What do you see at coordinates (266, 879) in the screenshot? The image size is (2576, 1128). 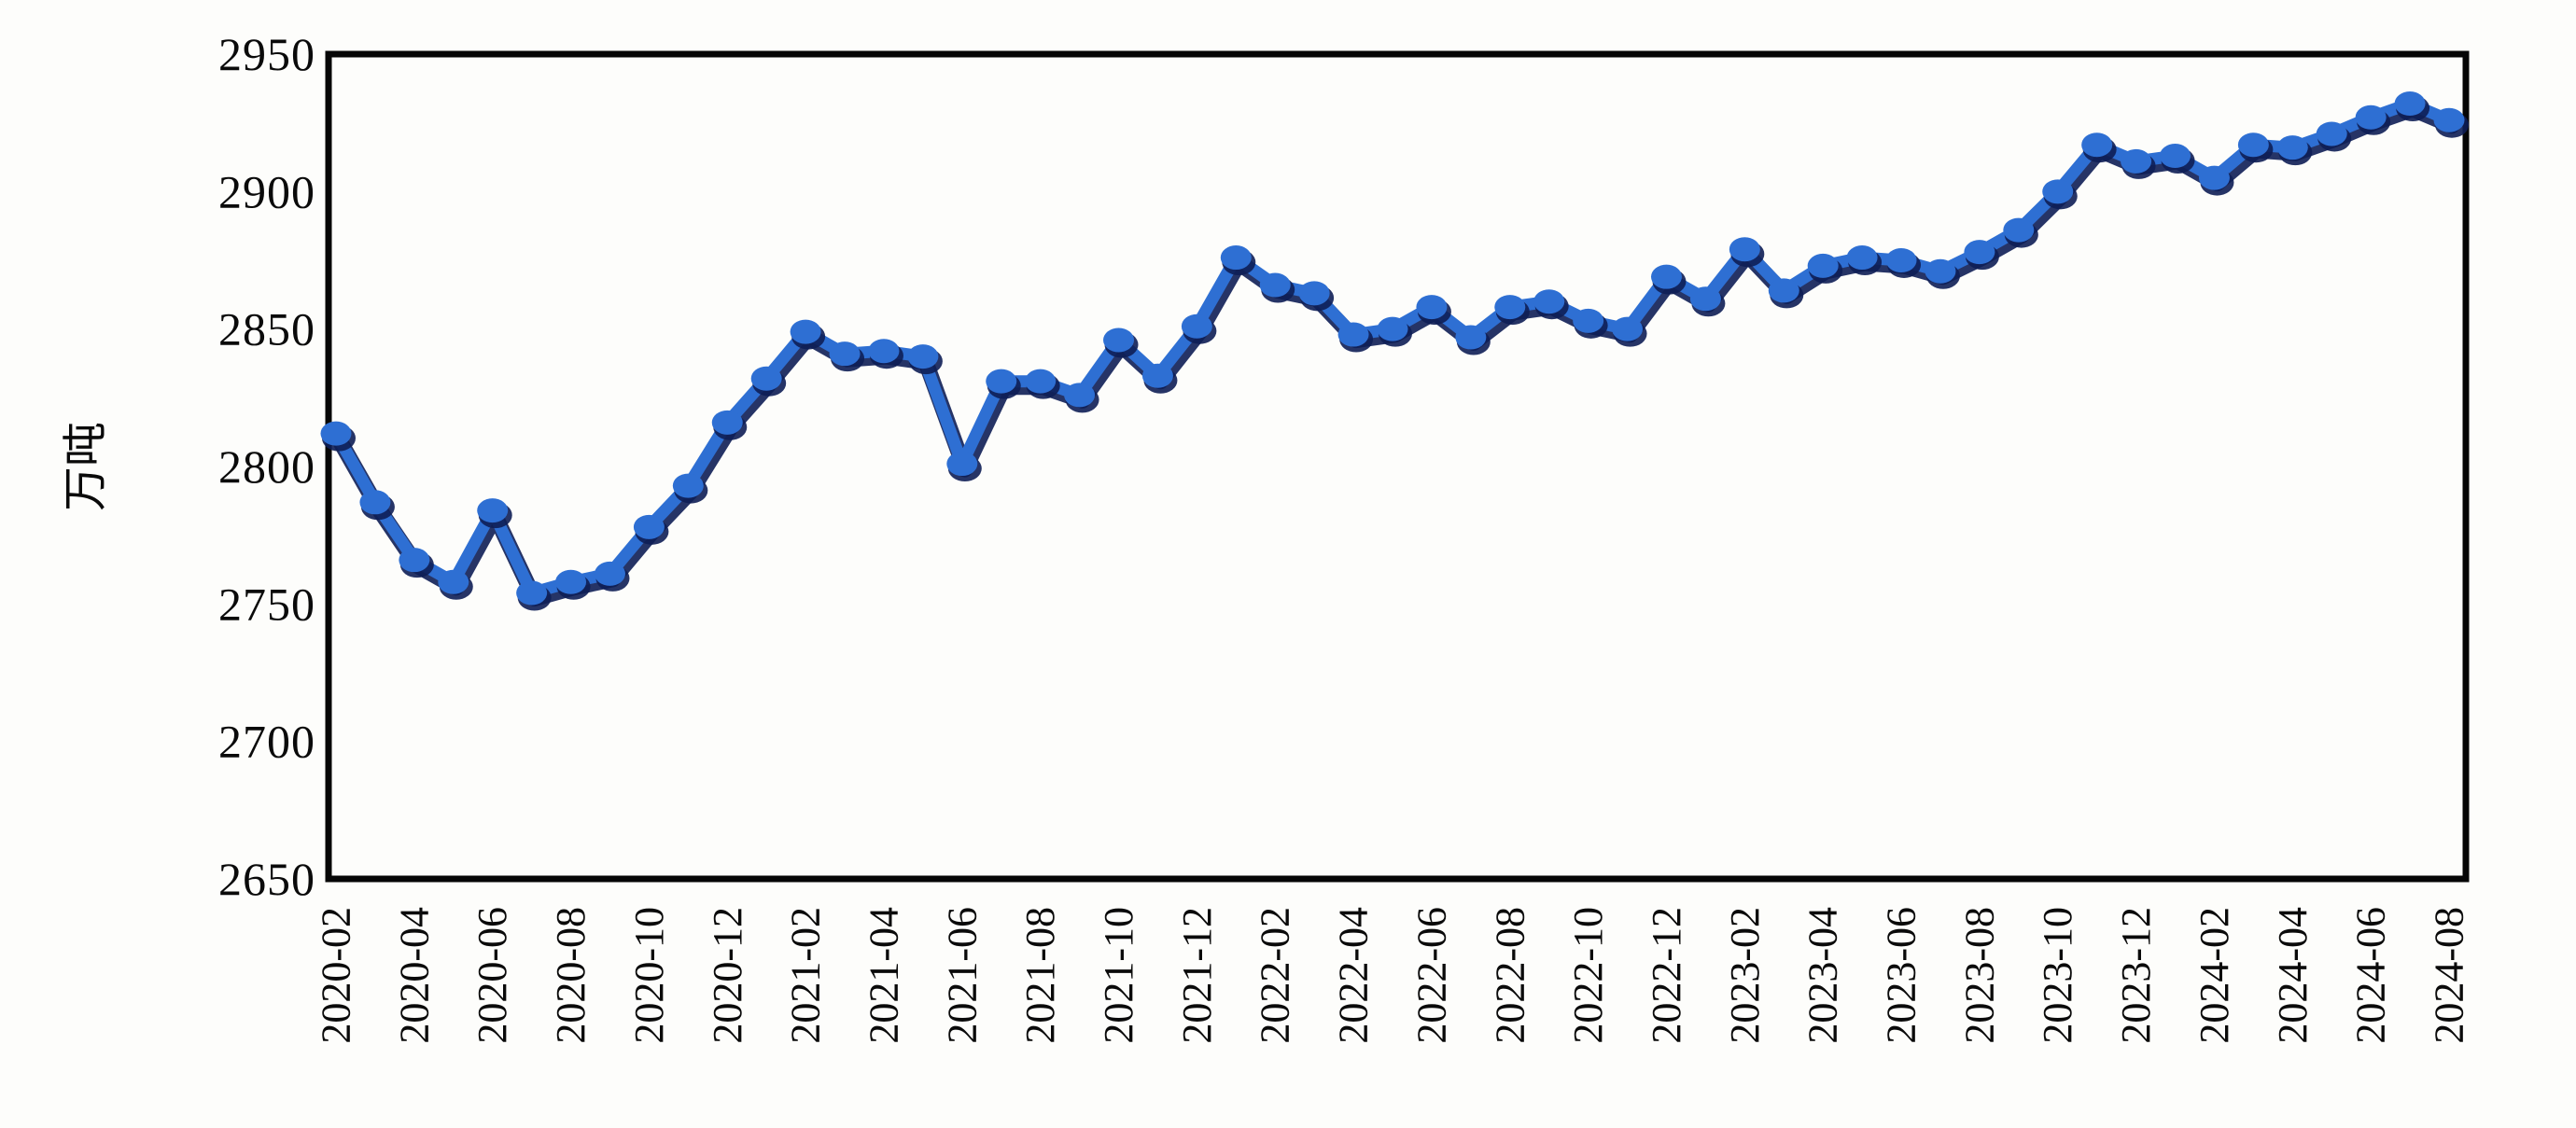 I see `y-tick-label: 2650` at bounding box center [266, 879].